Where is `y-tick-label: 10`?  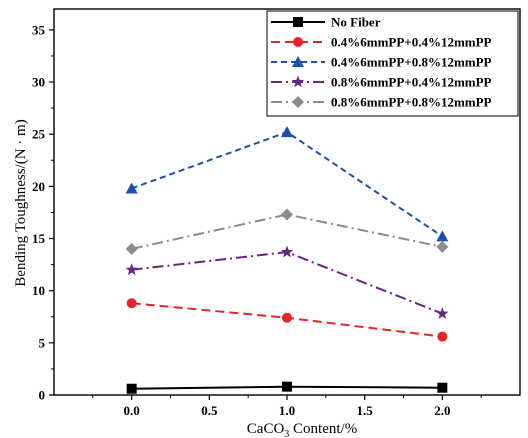 y-tick-label: 10 is located at coordinates (38, 290).